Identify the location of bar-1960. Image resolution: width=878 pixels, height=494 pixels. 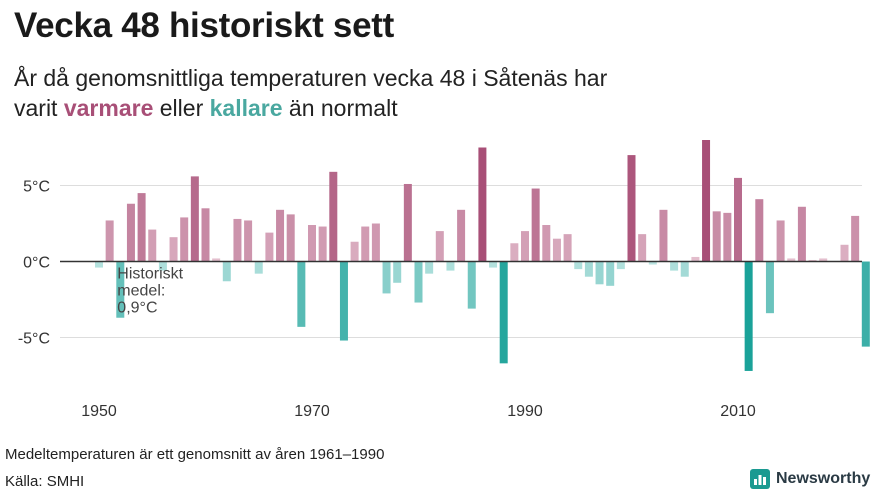
(205, 235).